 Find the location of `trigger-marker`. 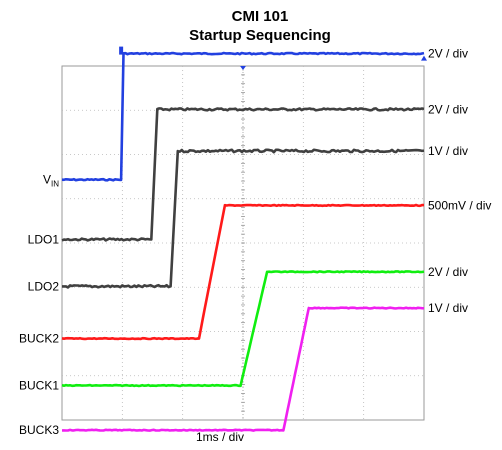

trigger-marker is located at coordinates (121, 50).